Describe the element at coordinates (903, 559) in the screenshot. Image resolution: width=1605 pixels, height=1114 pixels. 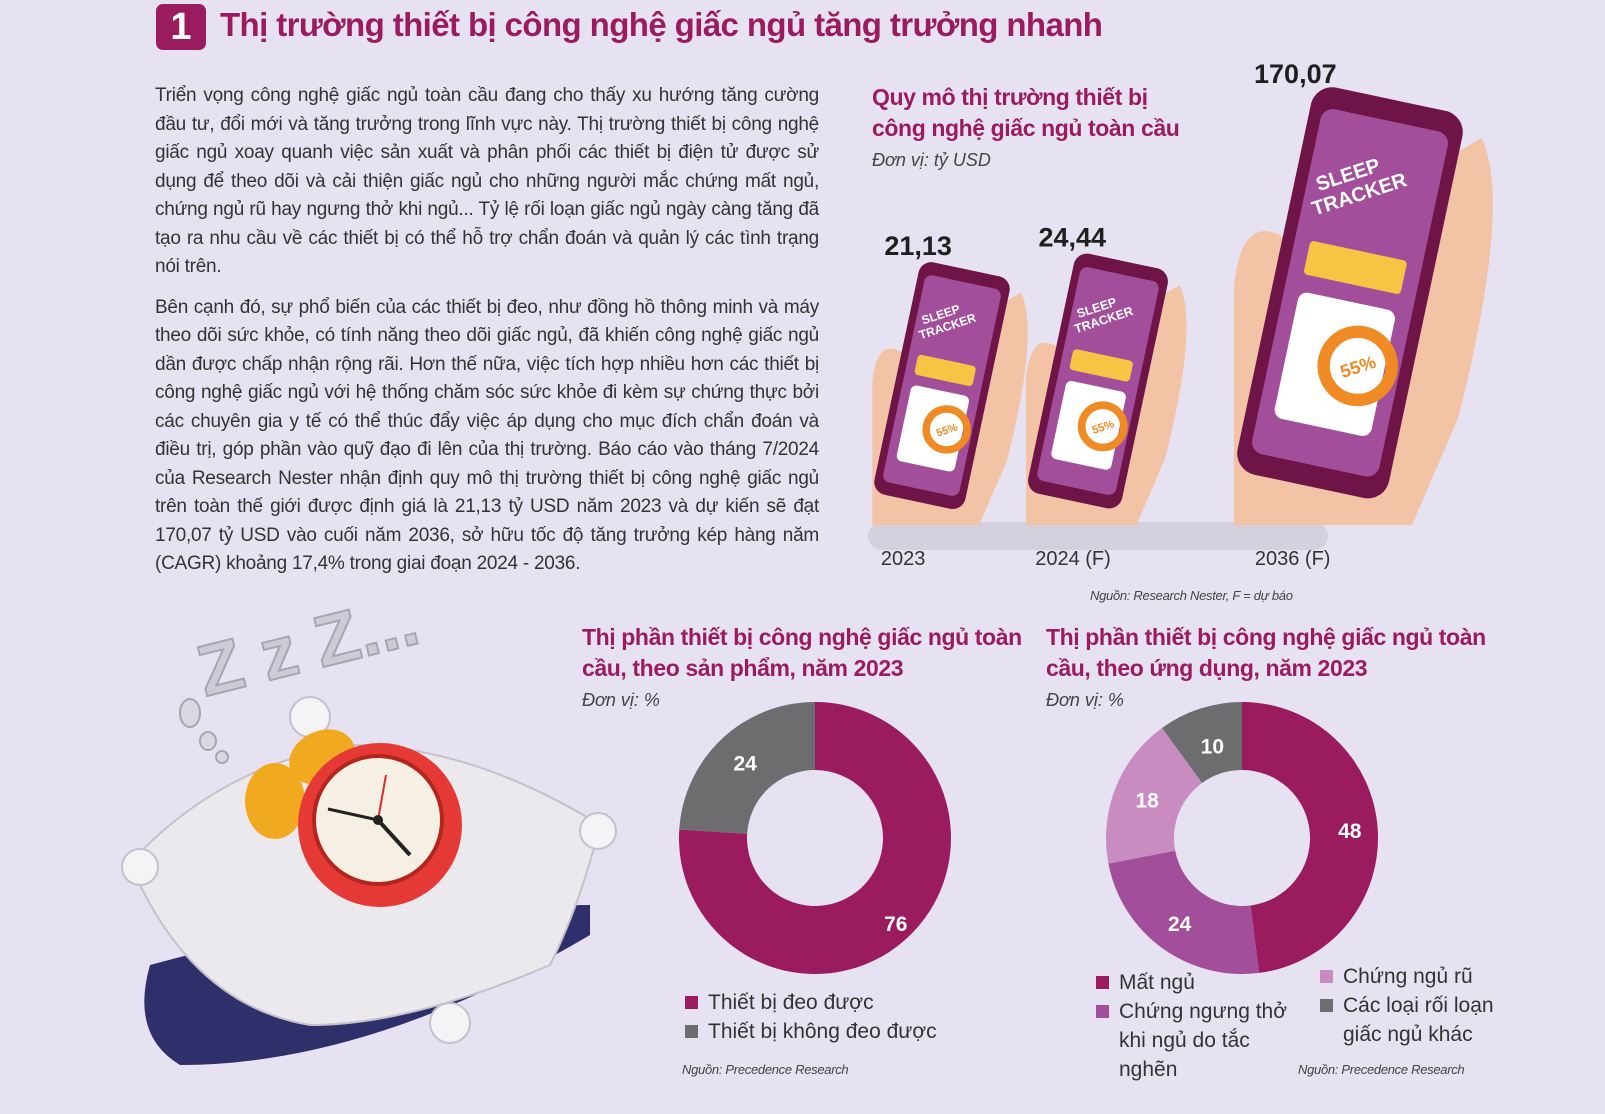
I see `bar-category-label-2023: 2023` at that location.